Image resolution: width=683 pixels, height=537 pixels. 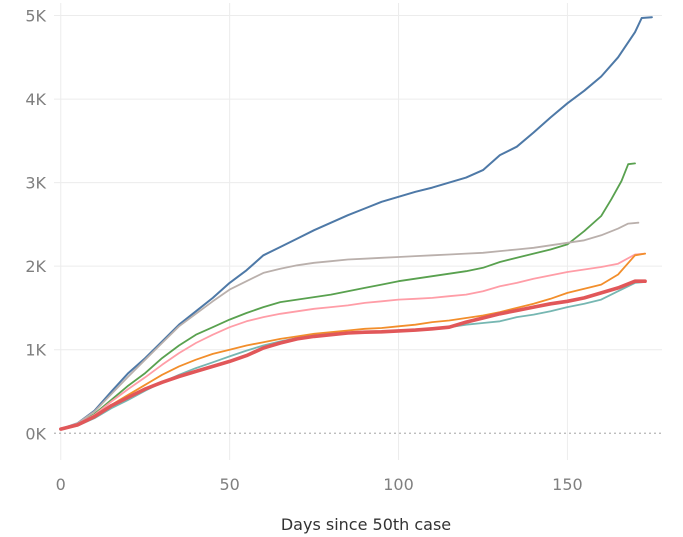 What do you see at coordinates (229, 484) in the screenshot?
I see `x-tick-label: 50` at bounding box center [229, 484].